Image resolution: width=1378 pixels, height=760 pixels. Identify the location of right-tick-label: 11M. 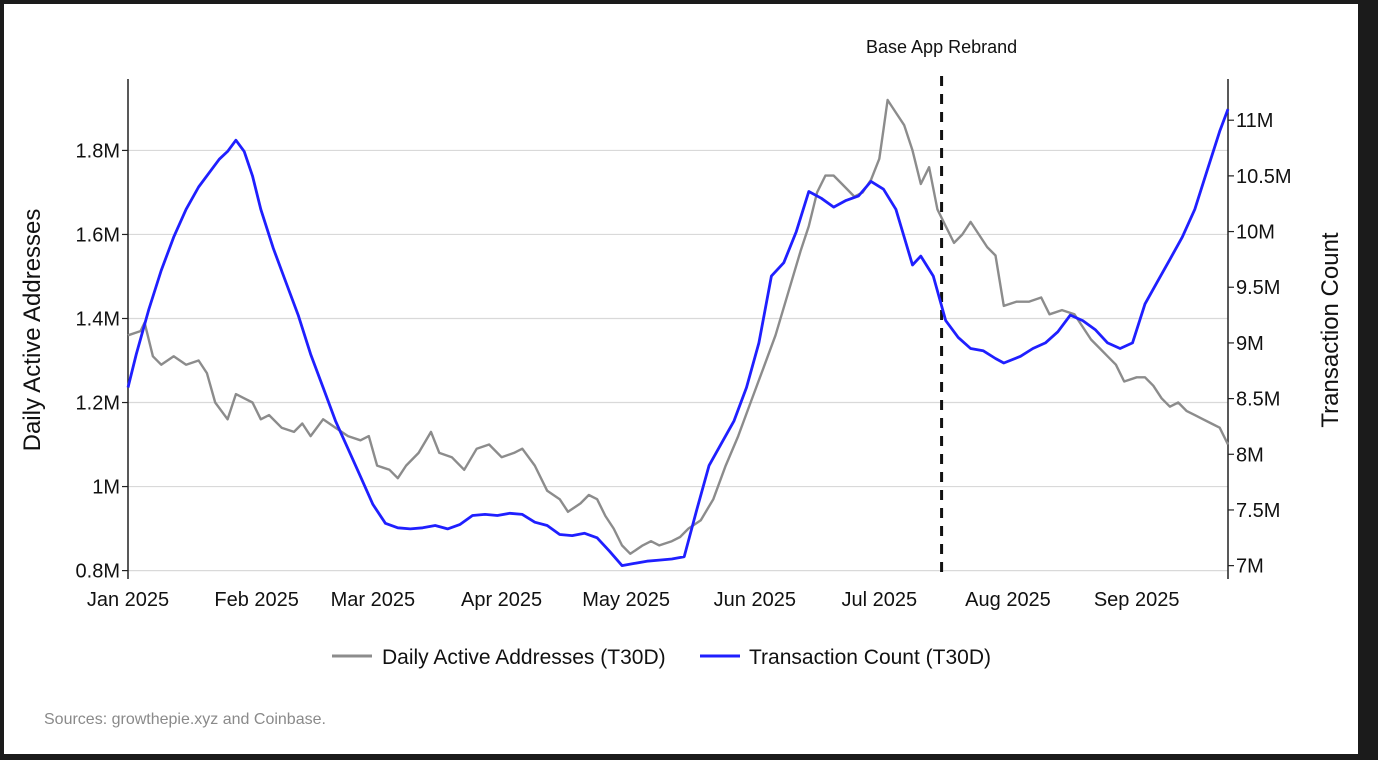
(1254, 121).